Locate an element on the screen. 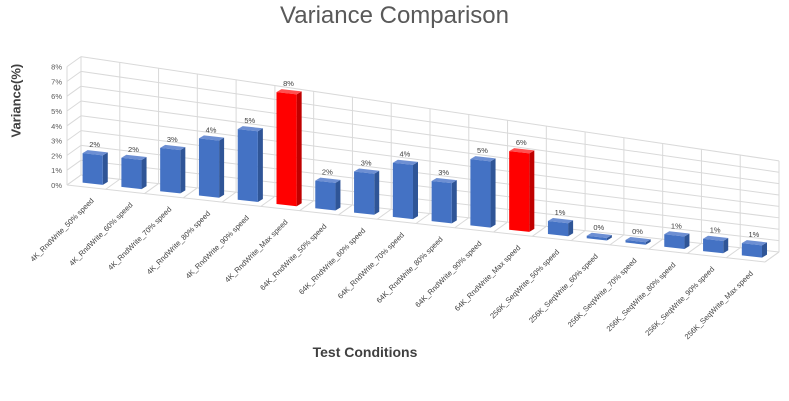 This screenshot has height=401, width=789. category-label: 256K_SeqWrite_80% speed is located at coordinates (641, 296).